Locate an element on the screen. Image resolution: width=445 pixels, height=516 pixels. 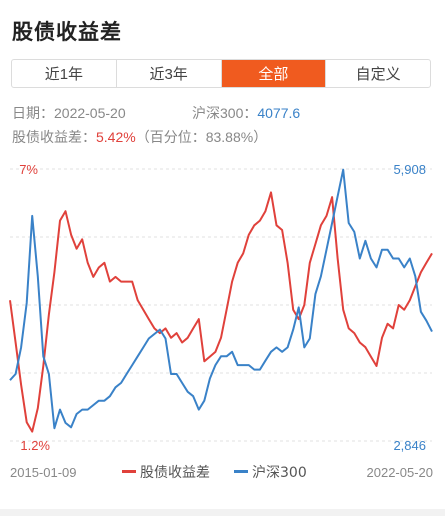
index-info: 沪深300：4077.6 is located at coordinates (246, 113).